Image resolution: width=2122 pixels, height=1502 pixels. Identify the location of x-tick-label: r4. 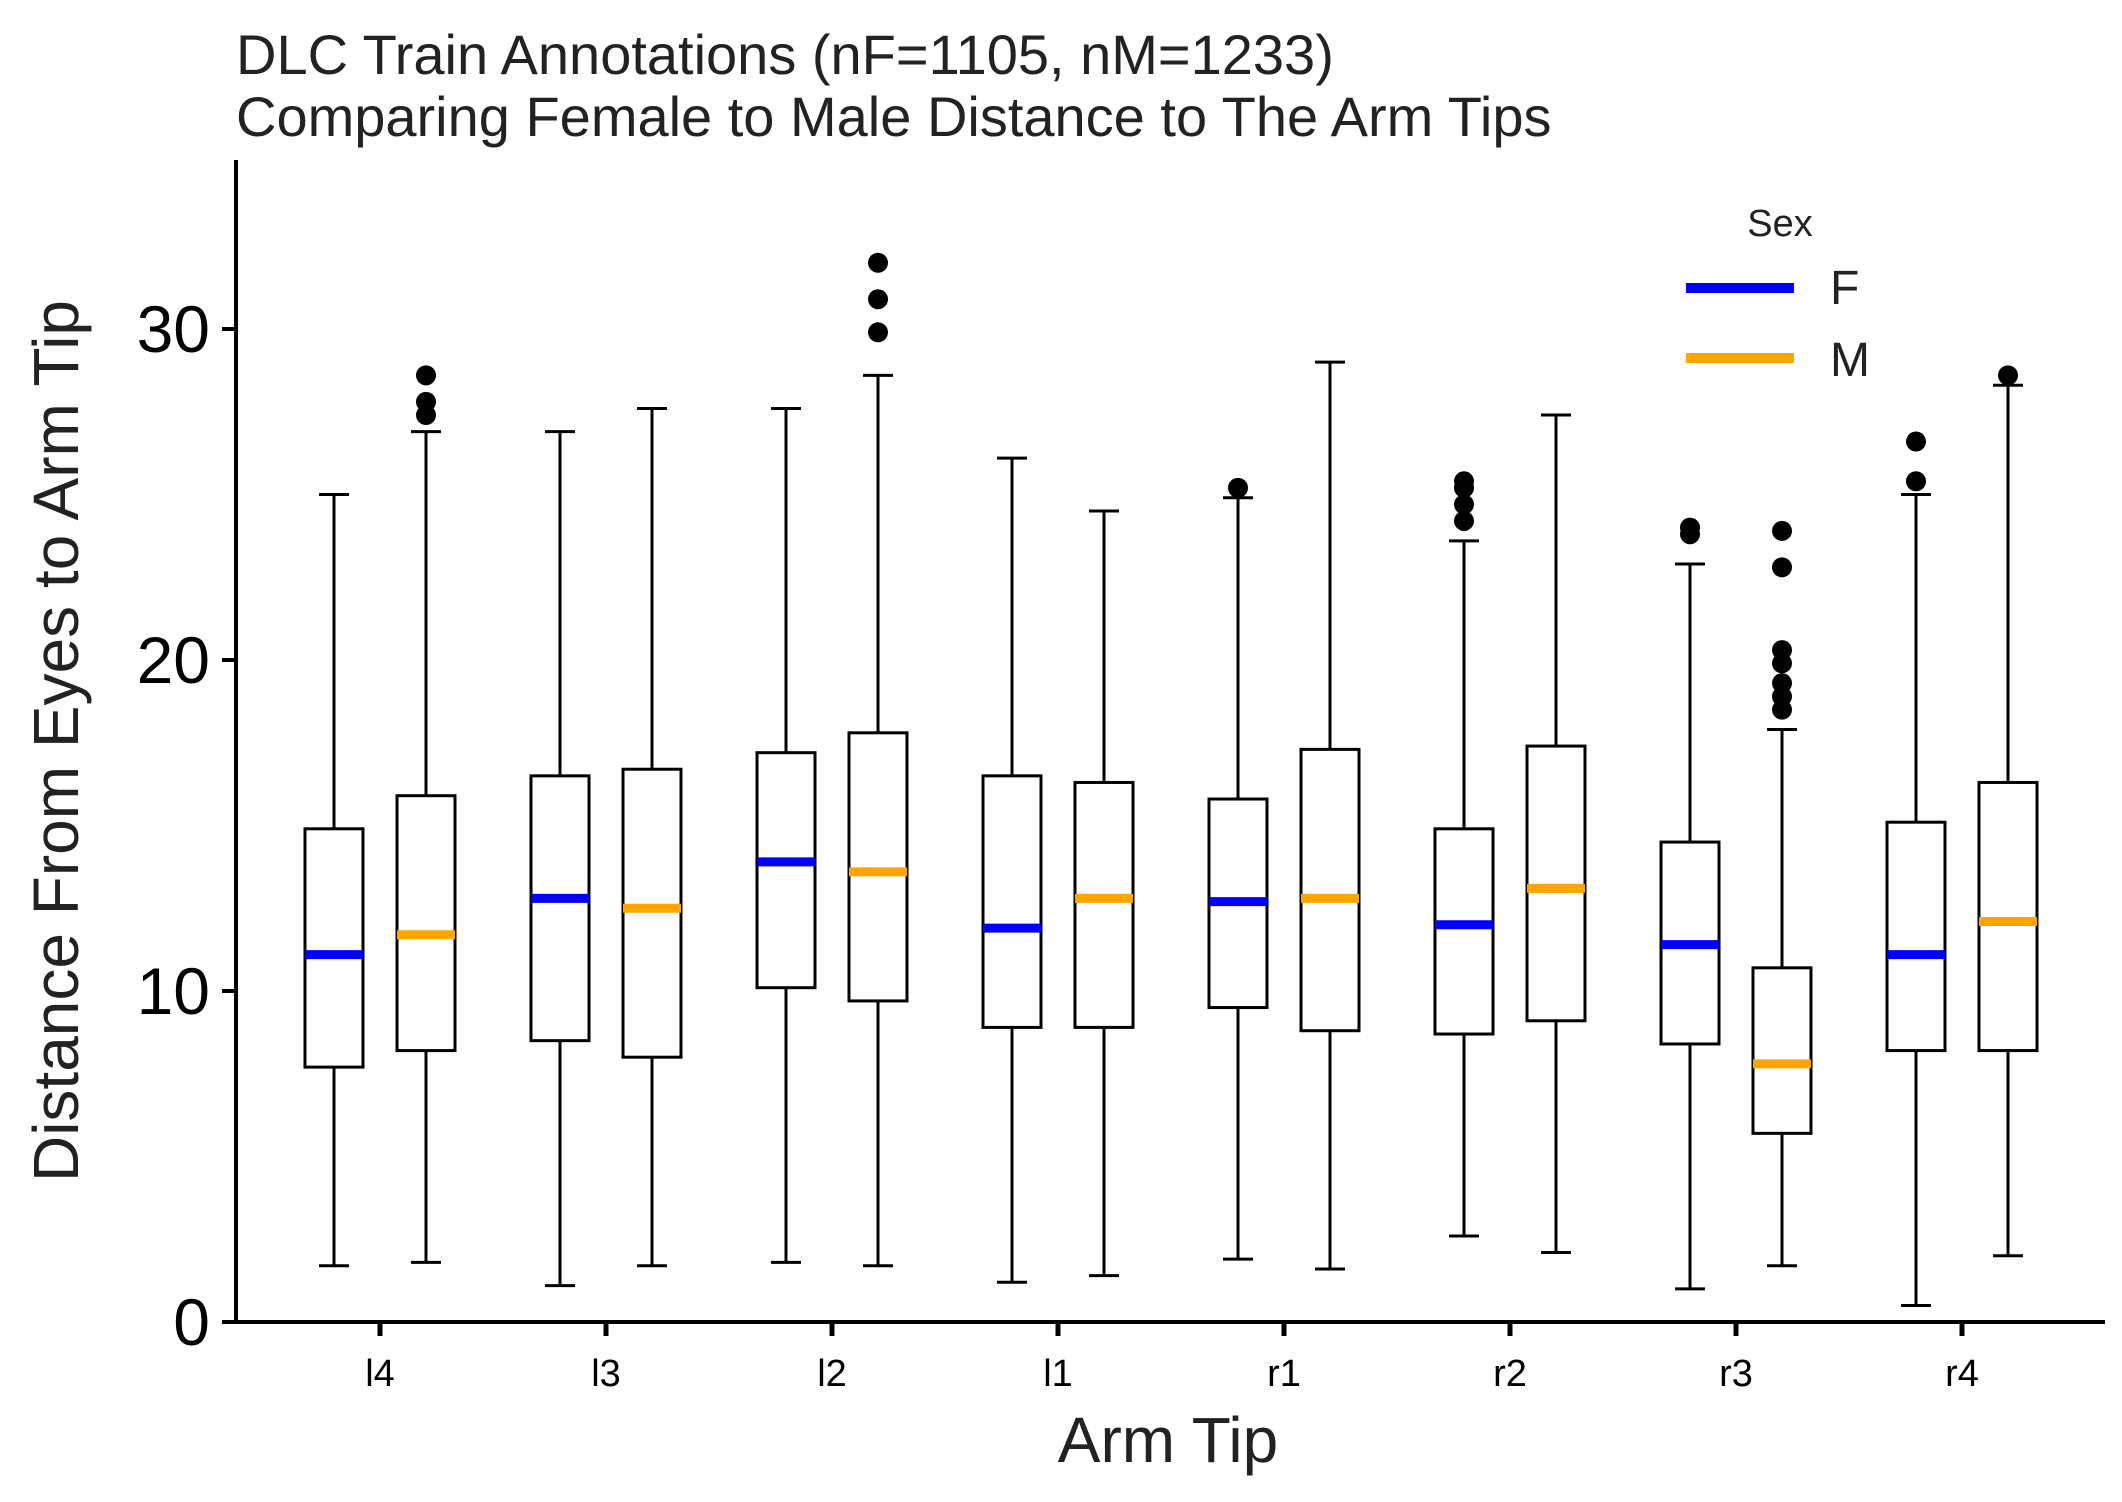
(1962, 1374).